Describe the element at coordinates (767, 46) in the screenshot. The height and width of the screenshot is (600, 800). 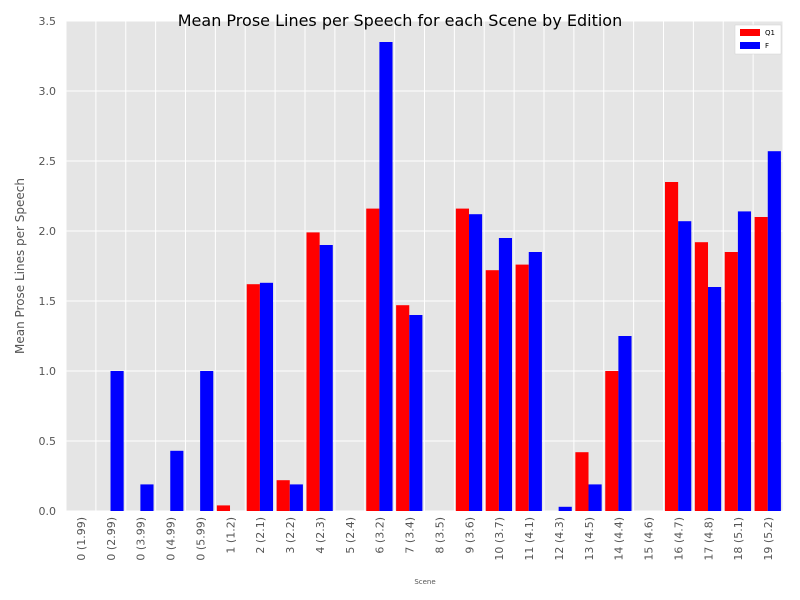
I see `legend-label-f: F` at that location.